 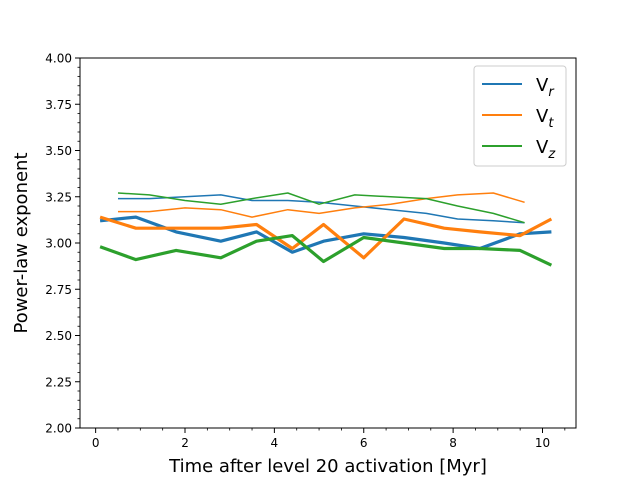 I want to click on legend-label-subscript: r, so click(x=551, y=92).